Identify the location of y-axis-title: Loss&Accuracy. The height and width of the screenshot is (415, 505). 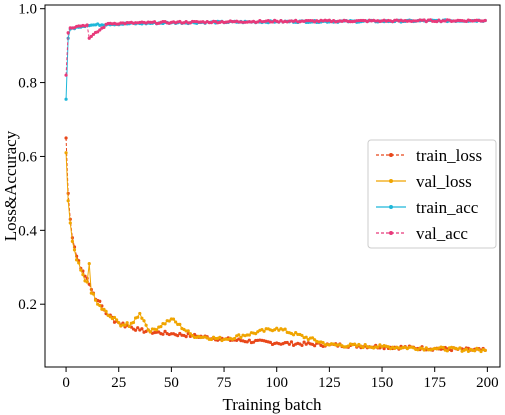
(10, 185).